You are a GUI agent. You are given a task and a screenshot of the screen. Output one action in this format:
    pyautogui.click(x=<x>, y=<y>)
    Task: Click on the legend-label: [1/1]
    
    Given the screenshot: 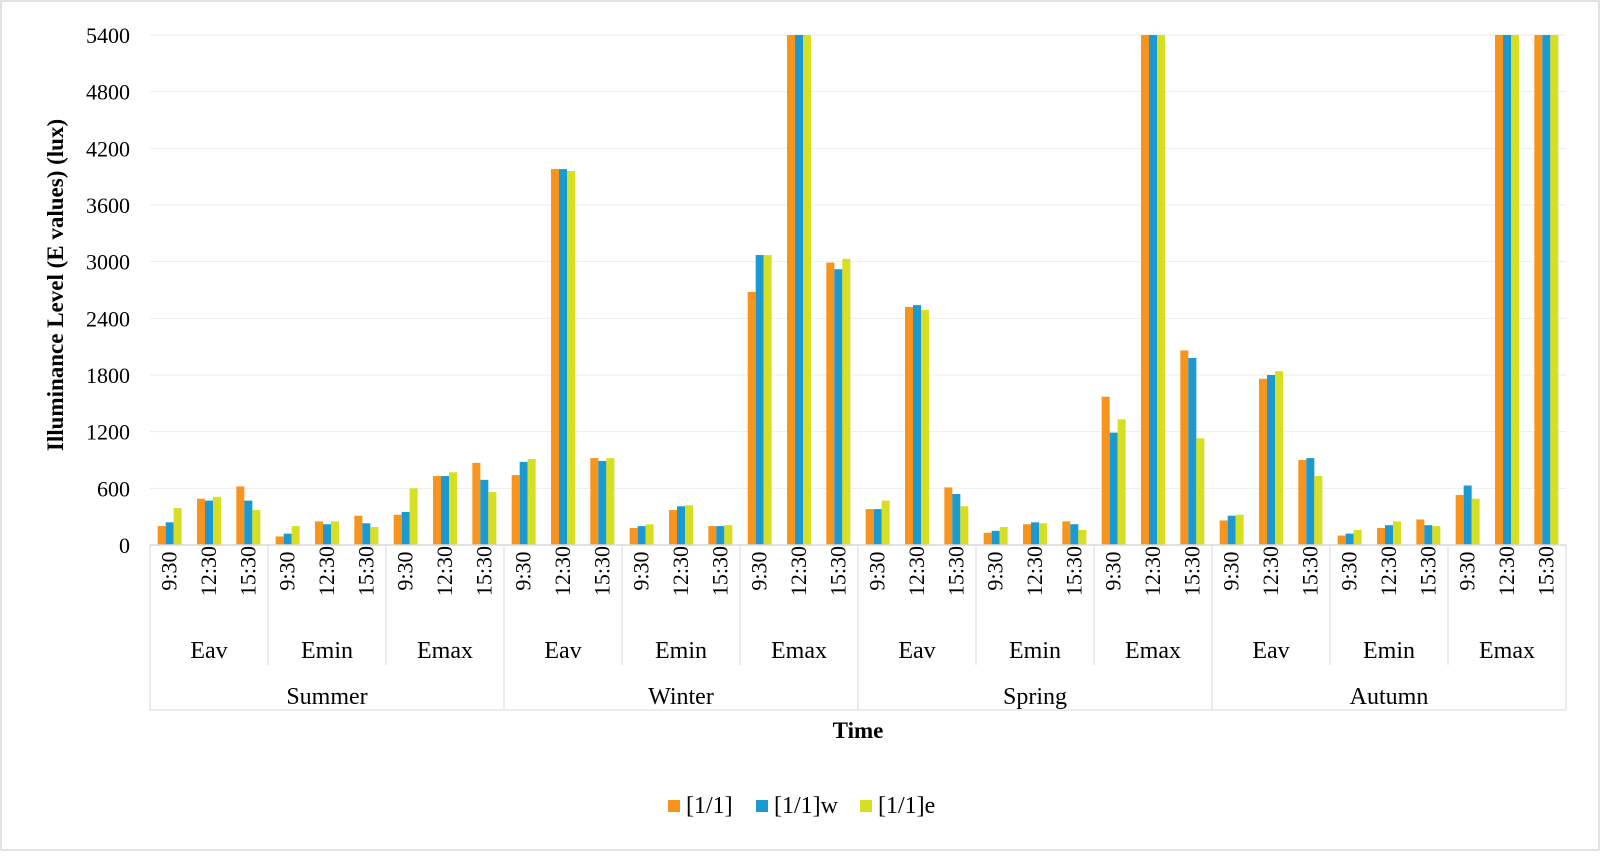 What is the action you would take?
    pyautogui.click(x=709, y=806)
    